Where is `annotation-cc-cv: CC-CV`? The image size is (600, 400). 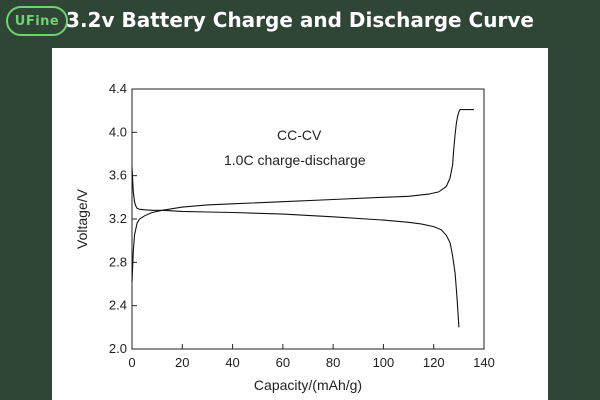 annotation-cc-cv: CC-CV is located at coordinates (299, 135).